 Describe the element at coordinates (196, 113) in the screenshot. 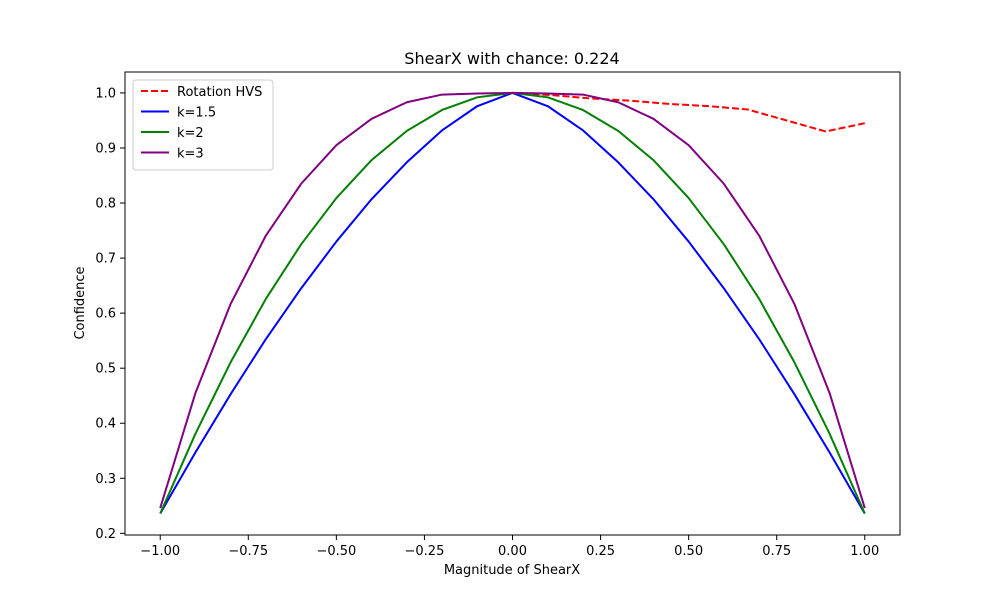

I see `legend-label: k=1.5` at that location.